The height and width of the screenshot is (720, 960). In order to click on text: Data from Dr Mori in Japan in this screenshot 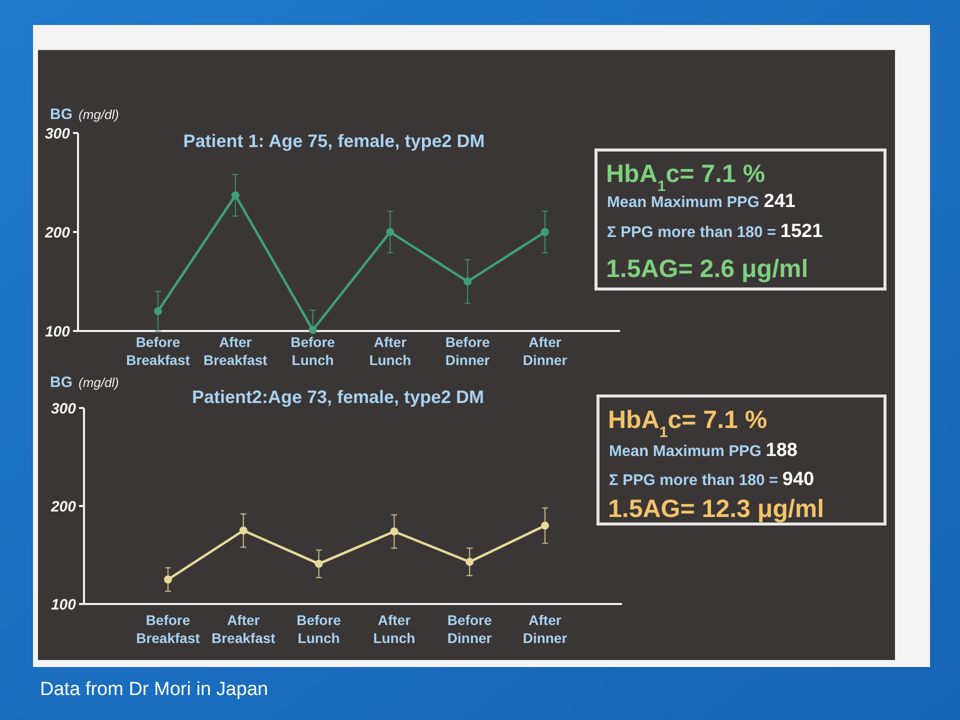, I will do `click(154, 689)`.